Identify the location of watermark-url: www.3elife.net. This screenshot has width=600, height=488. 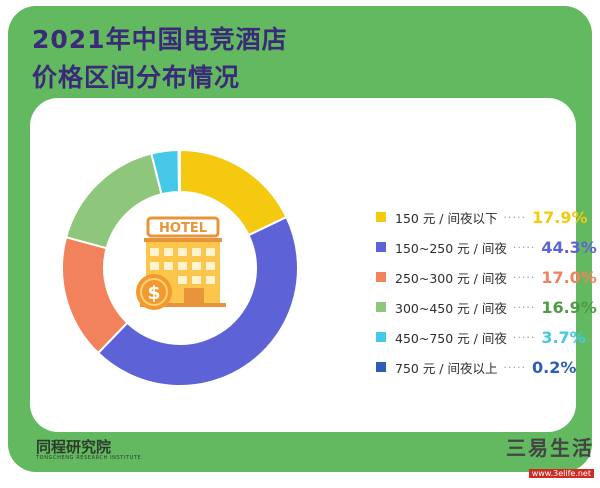
(561, 473).